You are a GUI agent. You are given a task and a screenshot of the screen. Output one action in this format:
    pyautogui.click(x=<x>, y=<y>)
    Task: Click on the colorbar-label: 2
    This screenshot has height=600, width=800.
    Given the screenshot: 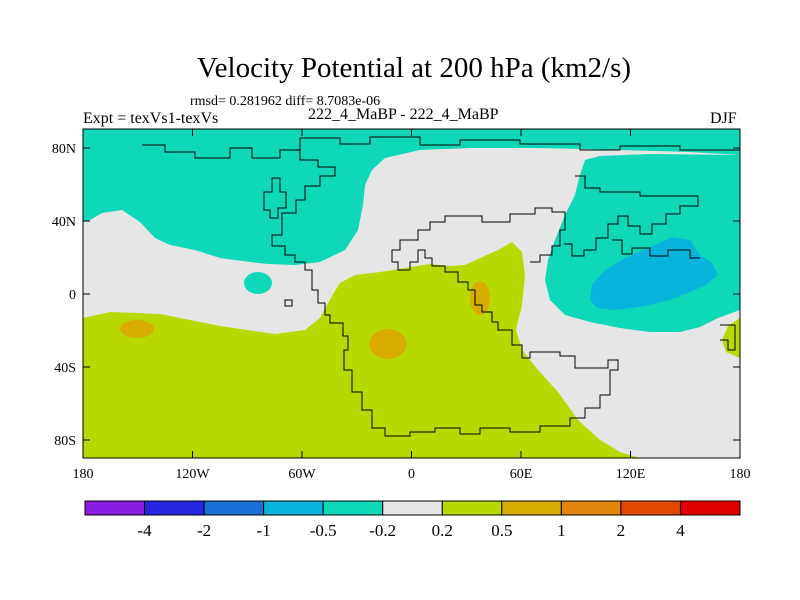 What is the action you would take?
    pyautogui.click(x=621, y=530)
    